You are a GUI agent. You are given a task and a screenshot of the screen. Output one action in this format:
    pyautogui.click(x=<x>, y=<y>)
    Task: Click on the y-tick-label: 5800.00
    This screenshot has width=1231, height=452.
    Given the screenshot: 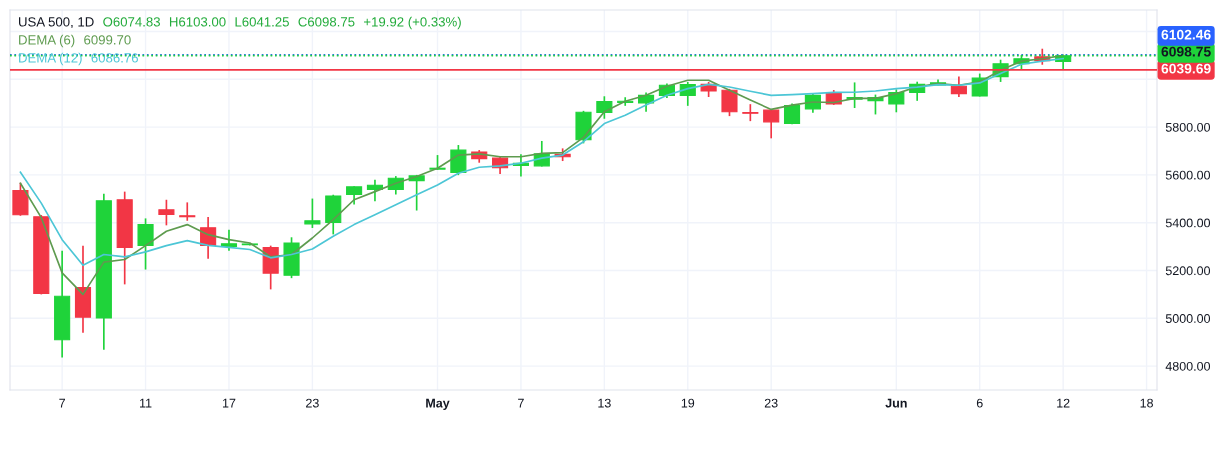 What is the action you would take?
    pyautogui.click(x=1188, y=127)
    